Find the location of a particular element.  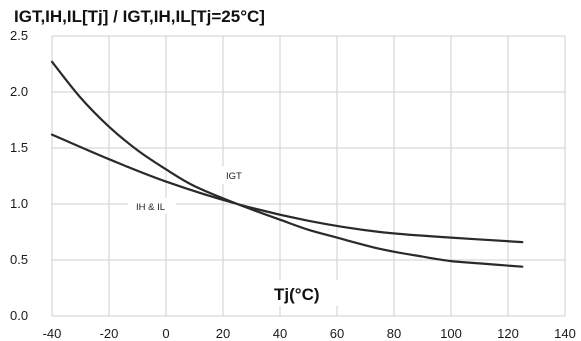

y-tick-label: 1.0 is located at coordinates (19, 203).